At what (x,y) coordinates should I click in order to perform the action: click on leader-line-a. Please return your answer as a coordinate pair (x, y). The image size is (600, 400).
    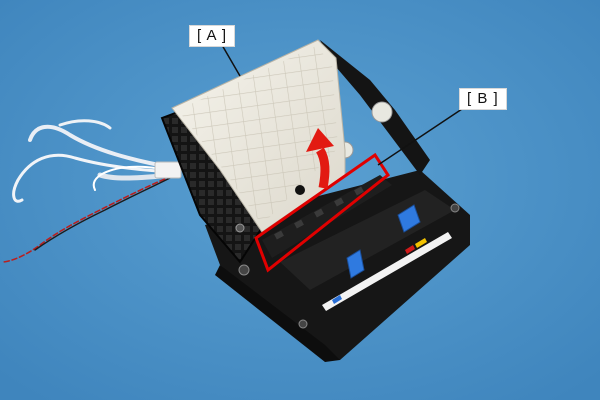
    Looking at the image, I should click on (231, 60).